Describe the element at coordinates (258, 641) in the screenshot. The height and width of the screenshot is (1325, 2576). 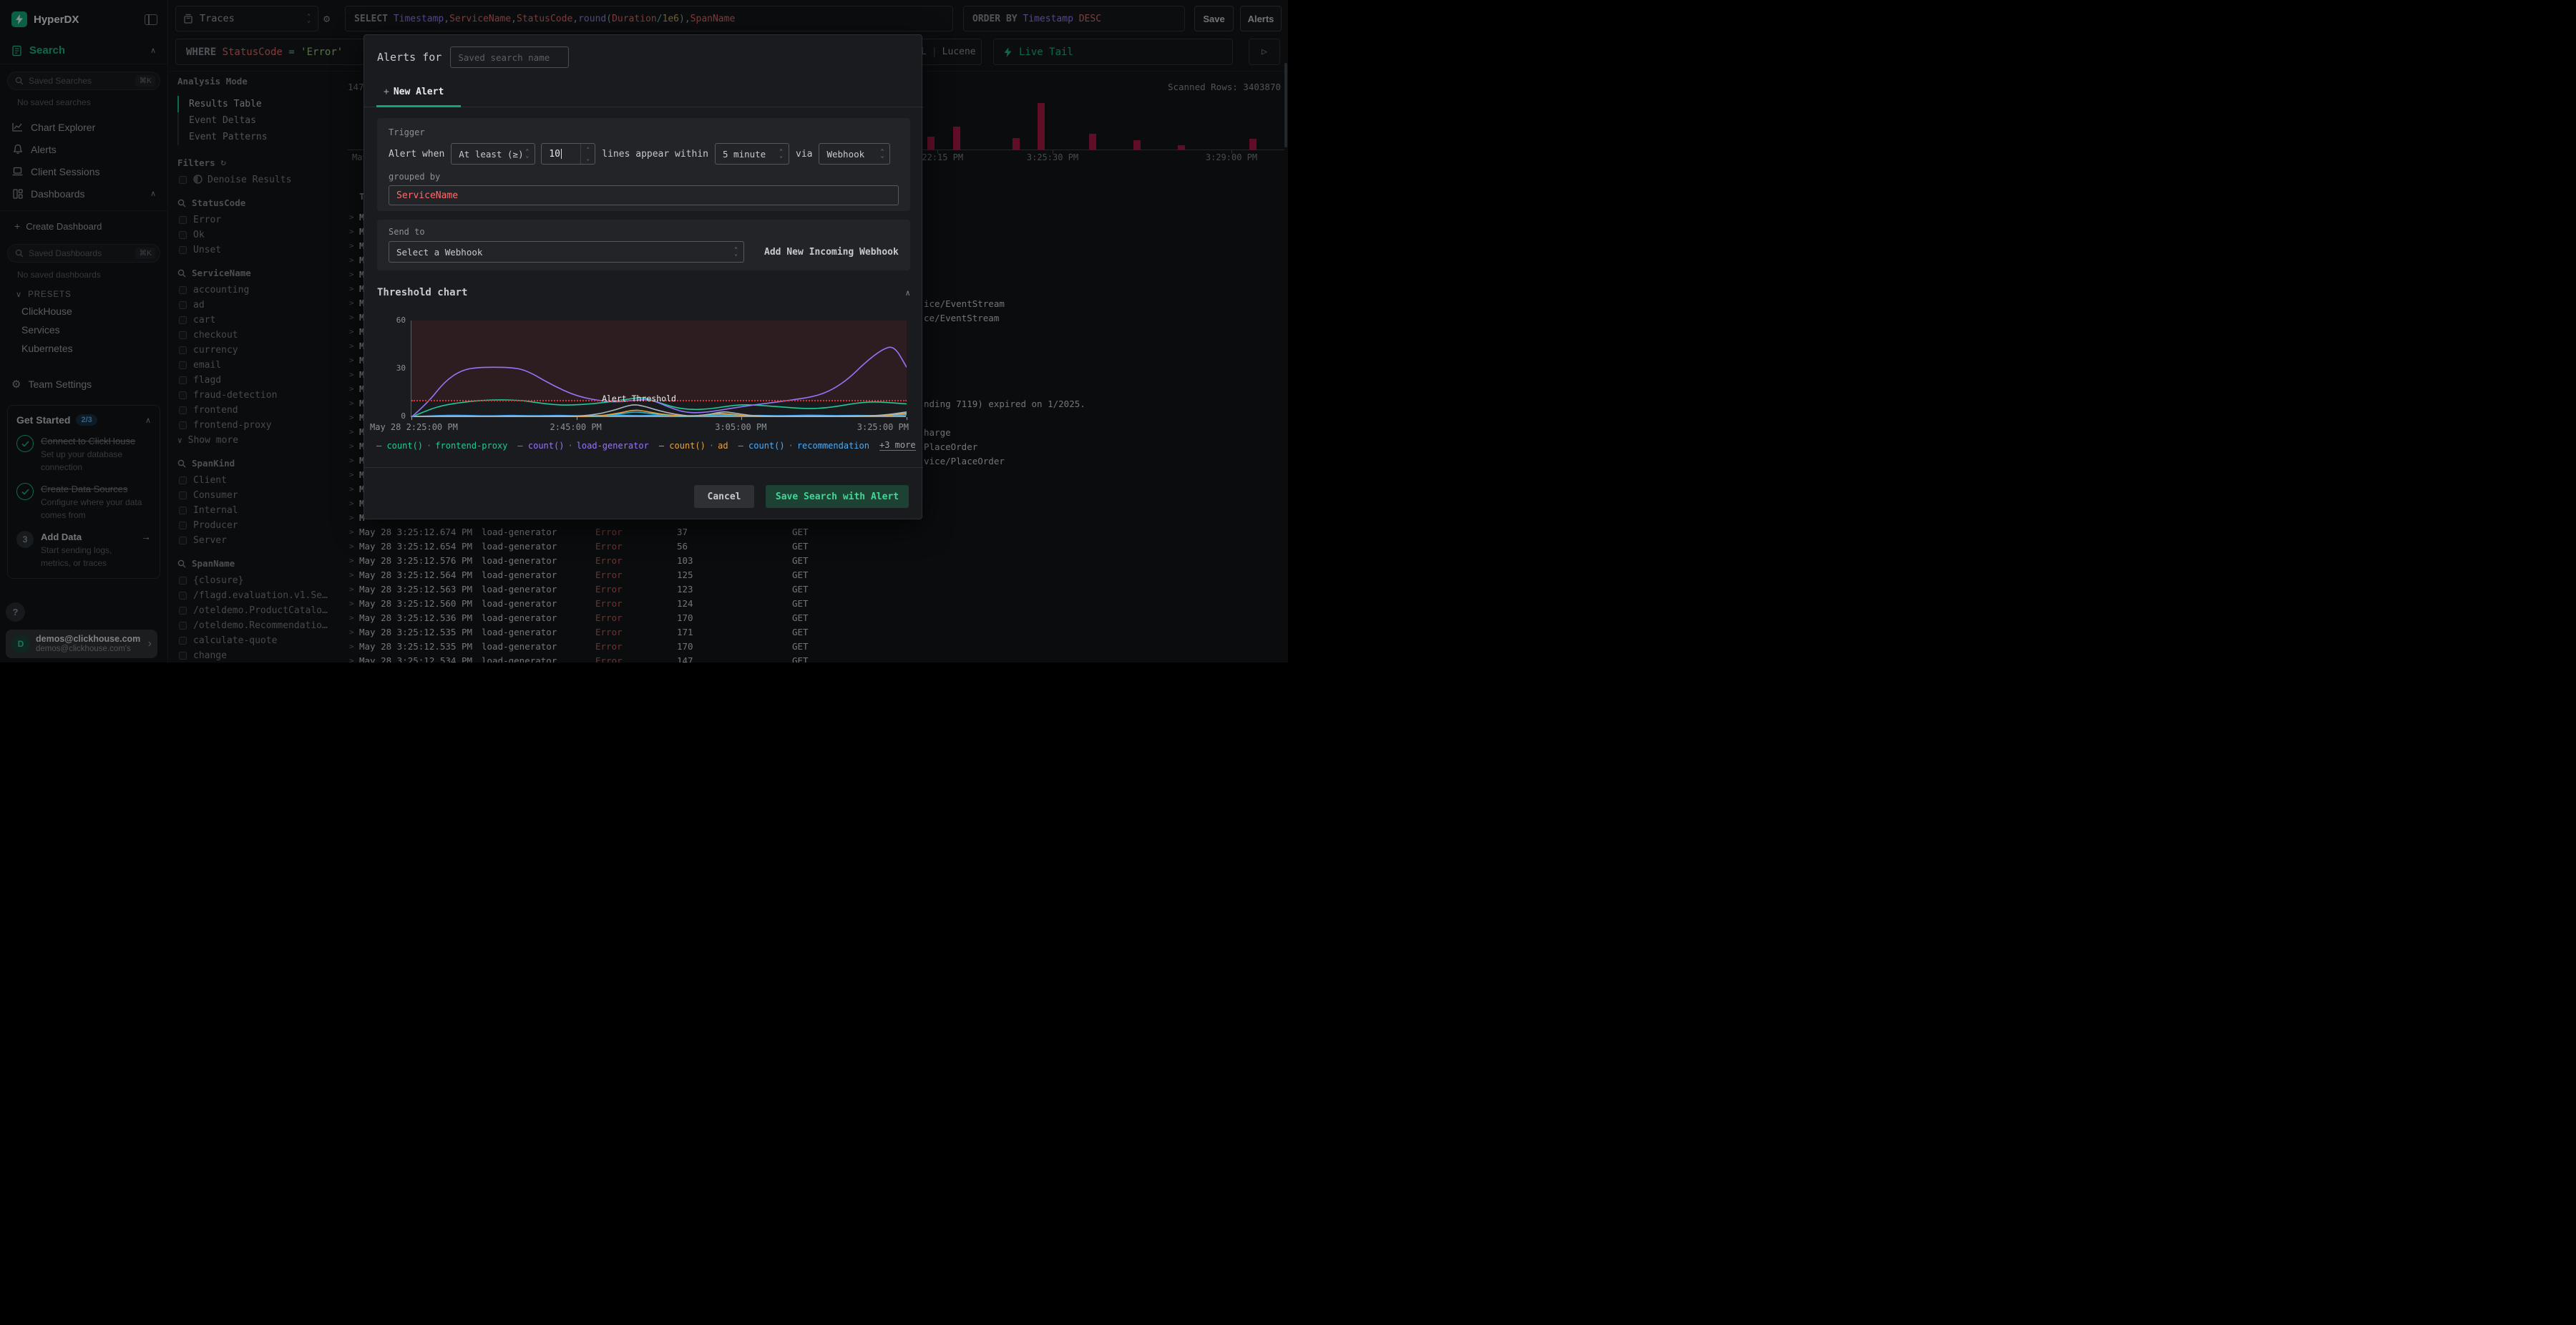
I see `filter-value-calculate-quote: calculate-quote` at that location.